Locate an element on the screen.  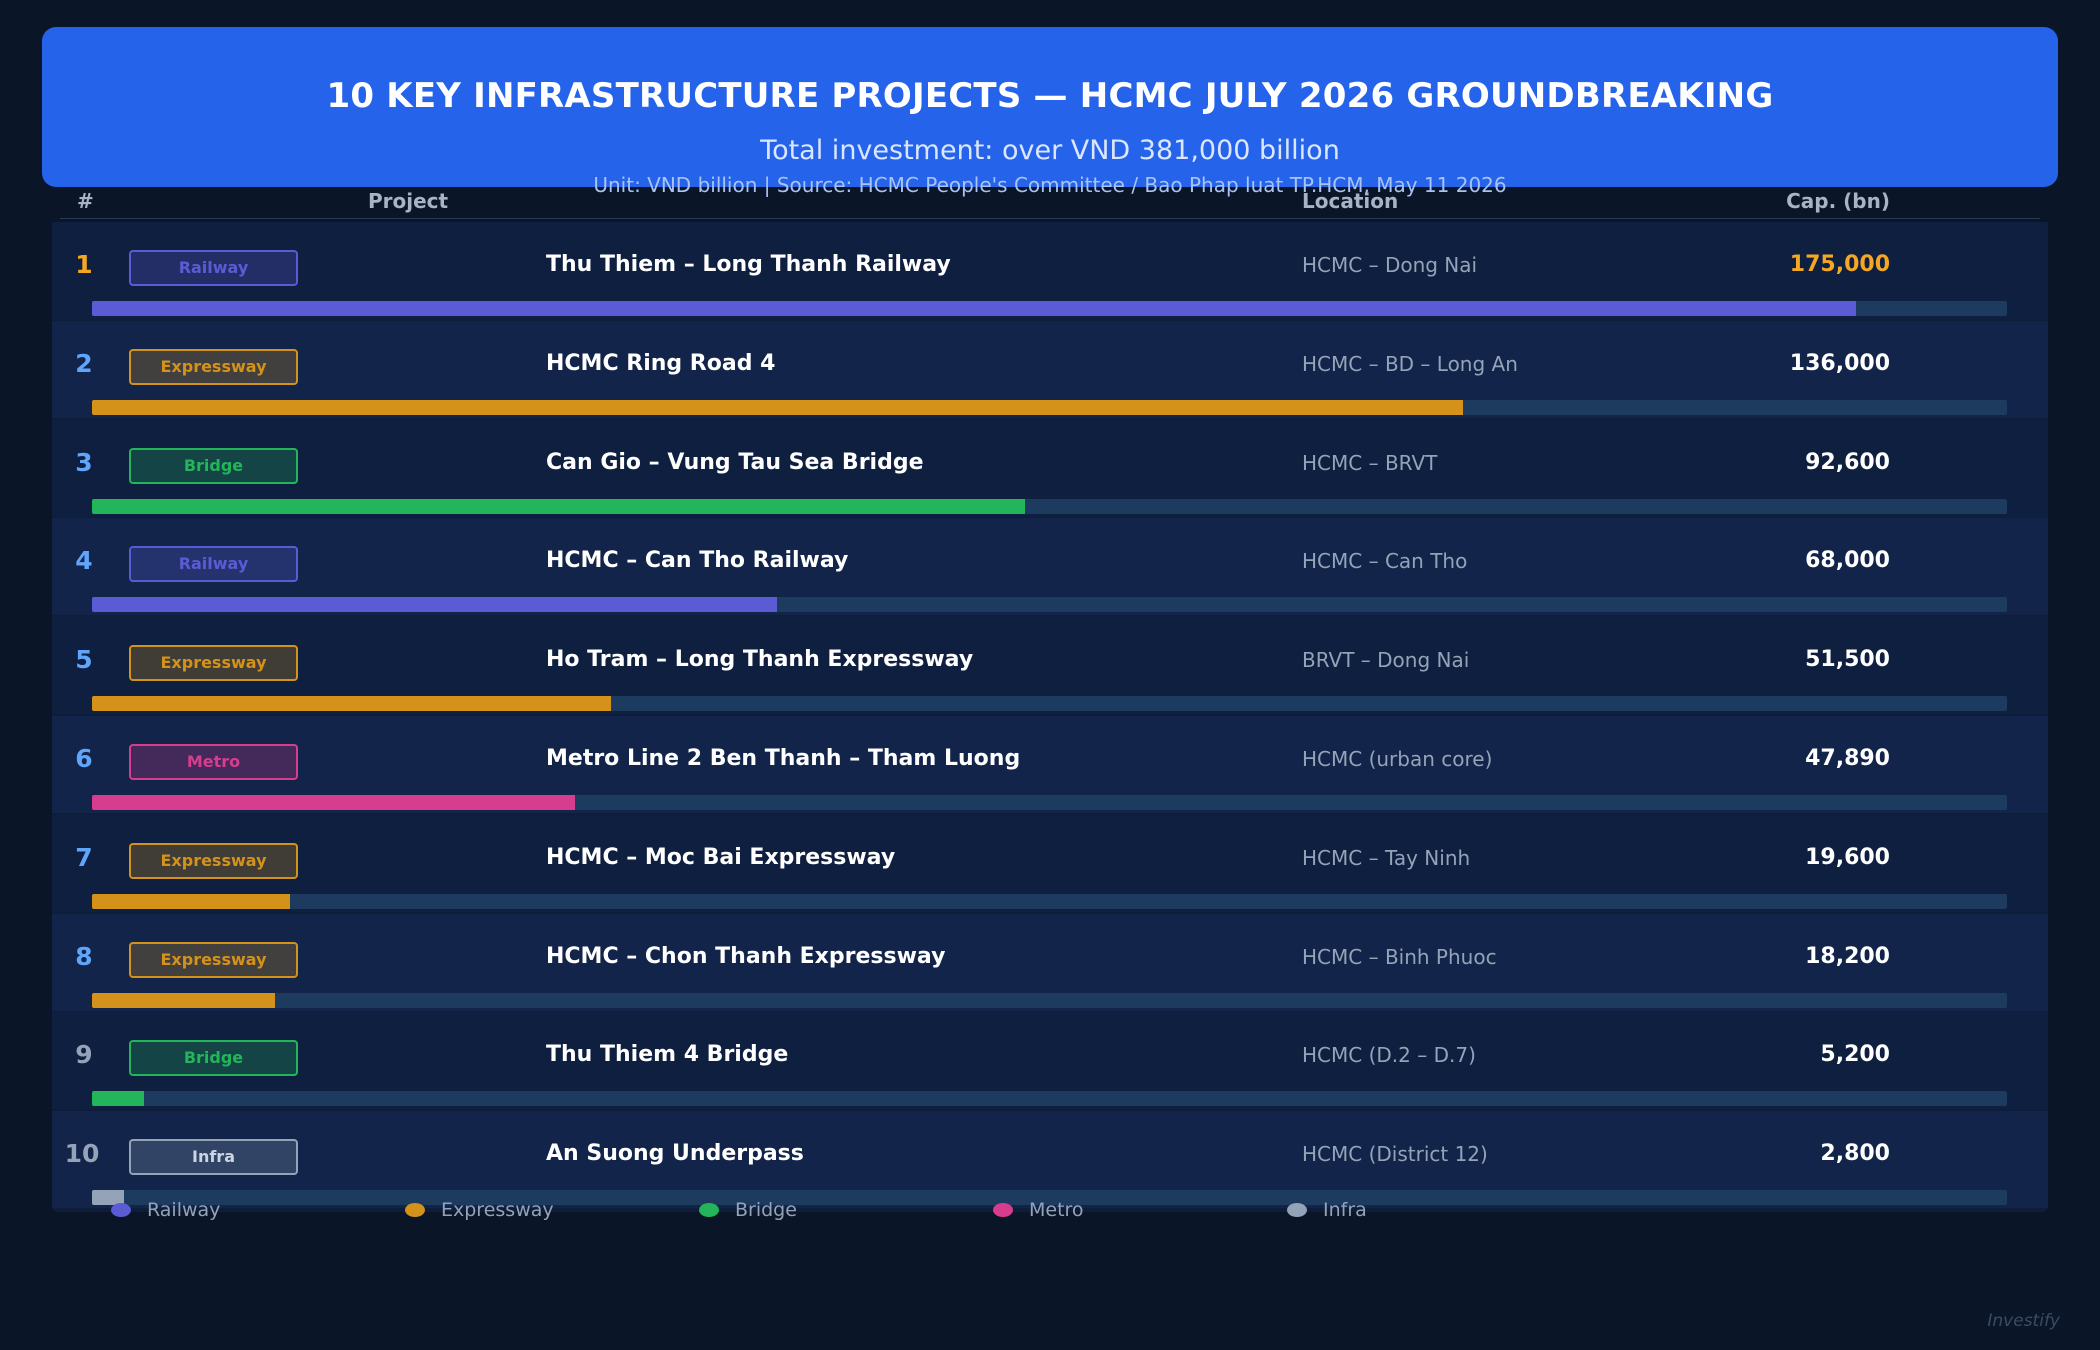
rank-label: 3 is located at coordinates (84, 462).